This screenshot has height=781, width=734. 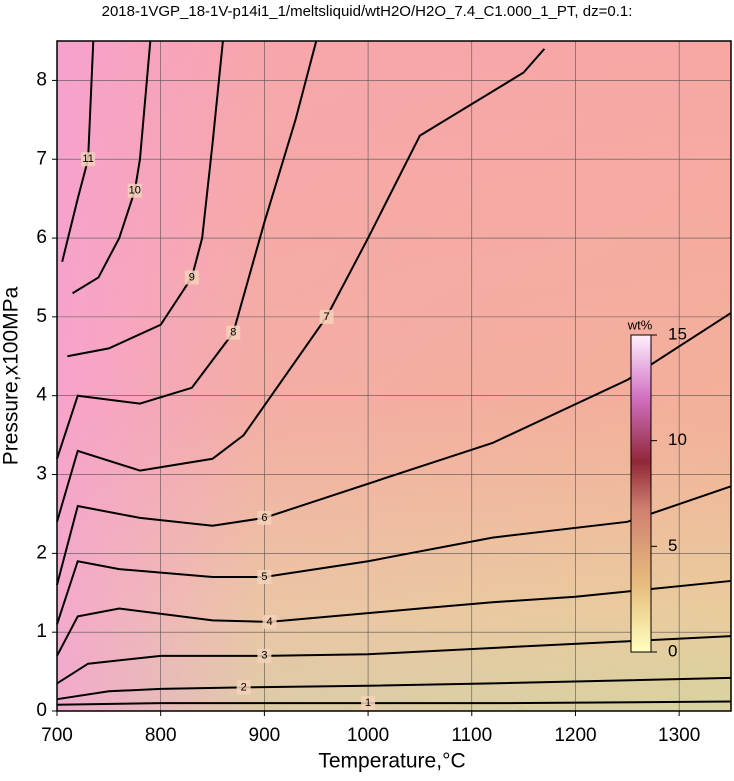 I want to click on x-tick-label: 900, so click(x=265, y=735).